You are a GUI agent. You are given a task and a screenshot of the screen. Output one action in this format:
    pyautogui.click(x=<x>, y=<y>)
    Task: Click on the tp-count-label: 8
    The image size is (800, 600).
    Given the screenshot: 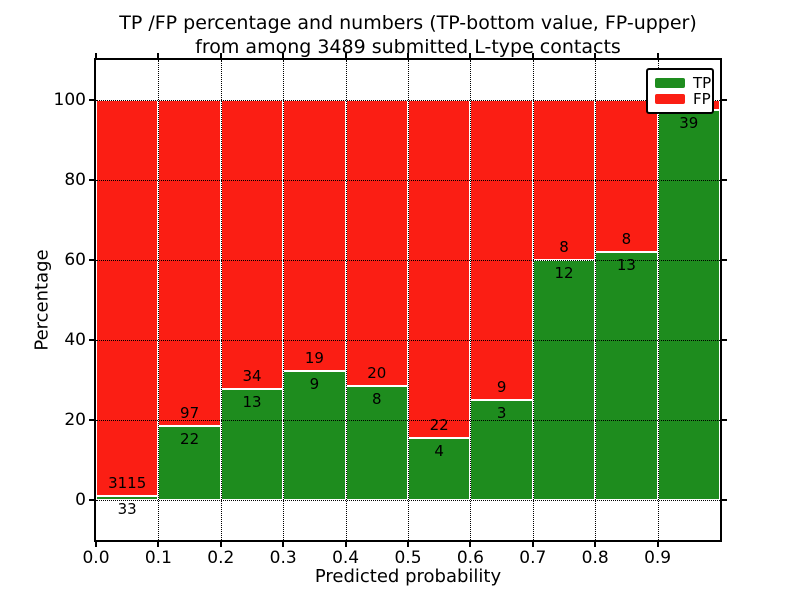 What is the action you would take?
    pyautogui.click(x=377, y=398)
    